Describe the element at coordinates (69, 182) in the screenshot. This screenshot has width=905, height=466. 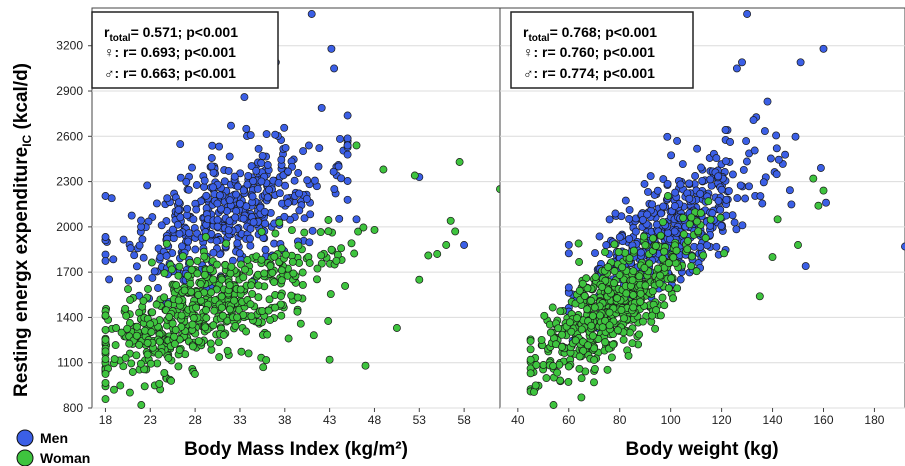
I see `y-tick-label: 2300` at that location.